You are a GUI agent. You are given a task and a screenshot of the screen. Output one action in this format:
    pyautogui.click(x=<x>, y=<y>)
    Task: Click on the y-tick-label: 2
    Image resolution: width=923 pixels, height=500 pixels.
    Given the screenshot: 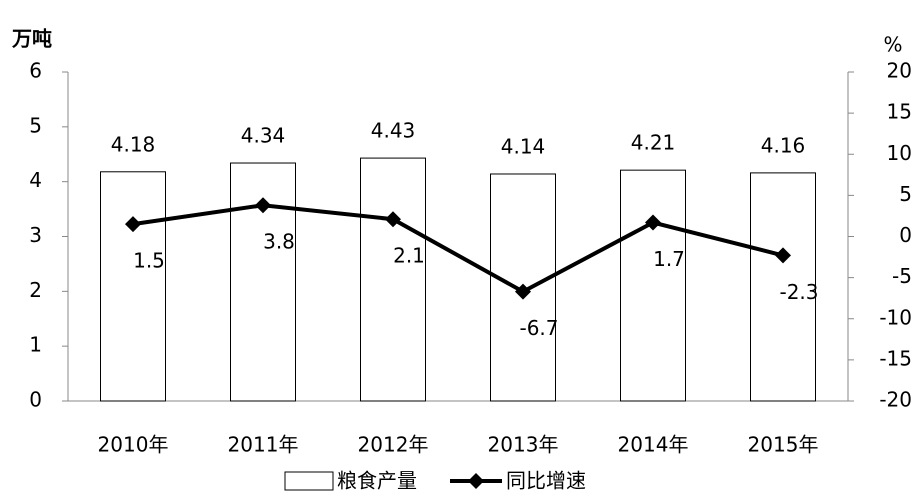 What is the action you would take?
    pyautogui.click(x=35, y=290)
    